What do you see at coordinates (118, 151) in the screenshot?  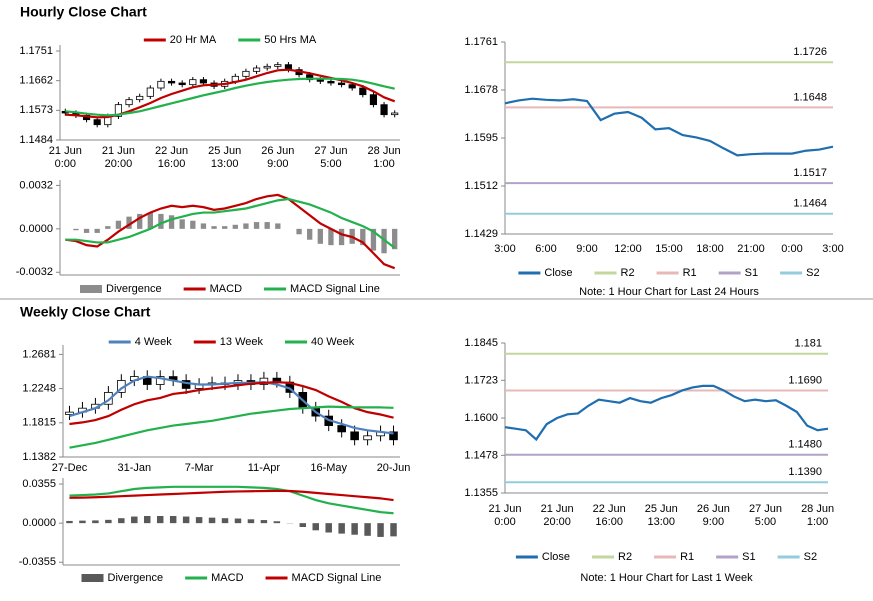 I see `x-tick-label: 21 Jun` at bounding box center [118, 151].